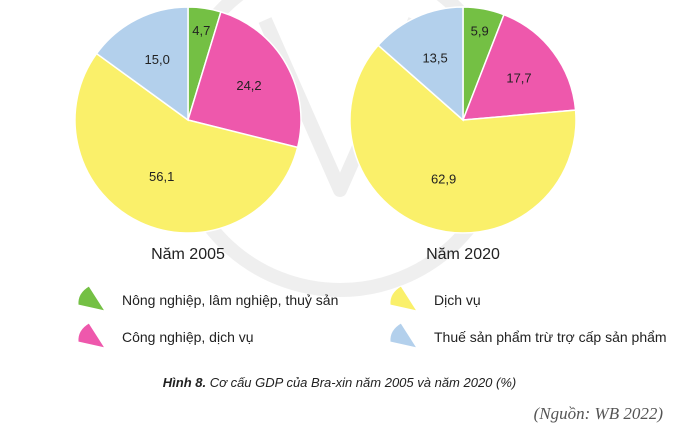 This screenshot has width=679, height=436. Describe the element at coordinates (550, 337) in the screenshot. I see `legend-label-3: Thuế sản phẩm trừ trợ cấp sản phẩm` at that location.